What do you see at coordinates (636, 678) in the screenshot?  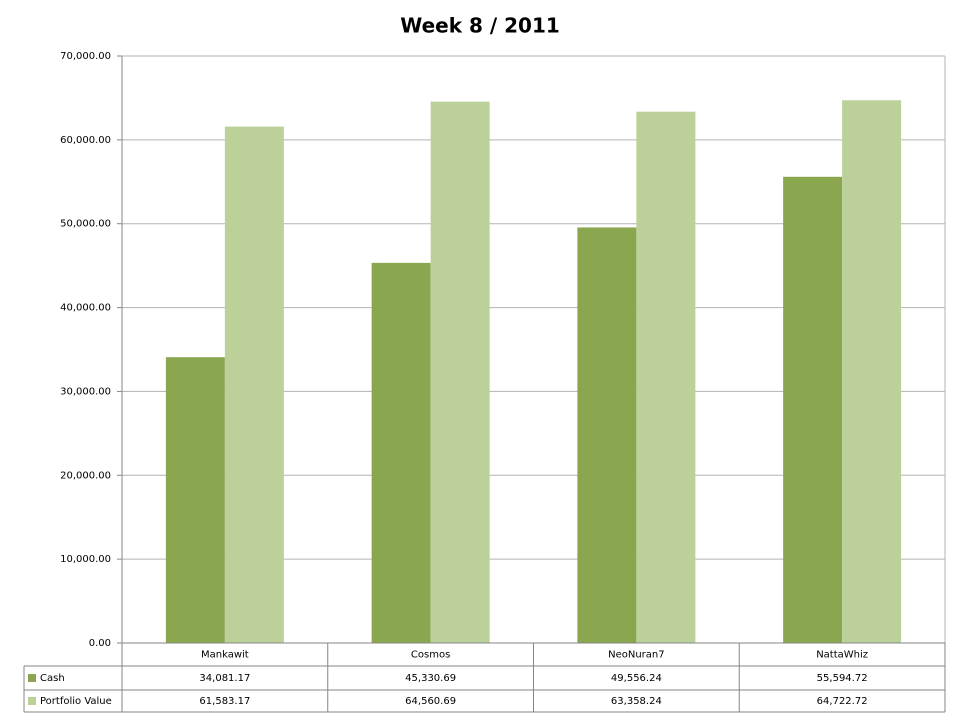 I see `table-value: 49,556.24` at bounding box center [636, 678].